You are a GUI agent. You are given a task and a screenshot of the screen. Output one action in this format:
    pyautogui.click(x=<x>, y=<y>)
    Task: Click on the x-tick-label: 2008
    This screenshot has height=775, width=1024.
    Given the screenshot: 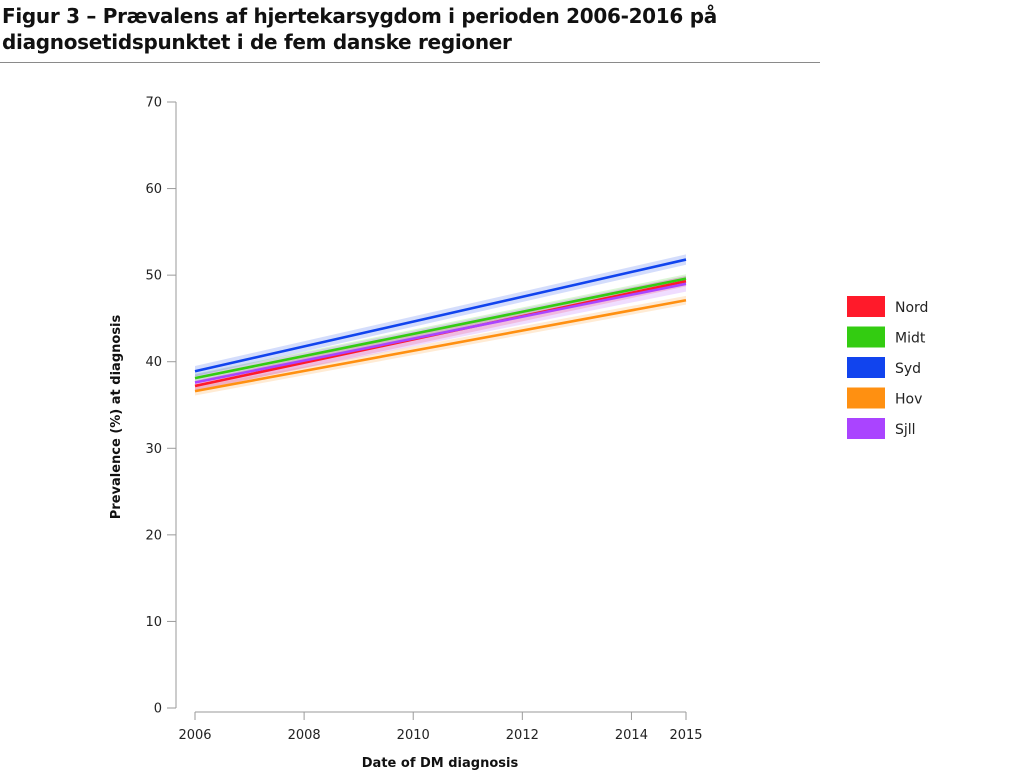 What is the action you would take?
    pyautogui.click(x=304, y=735)
    